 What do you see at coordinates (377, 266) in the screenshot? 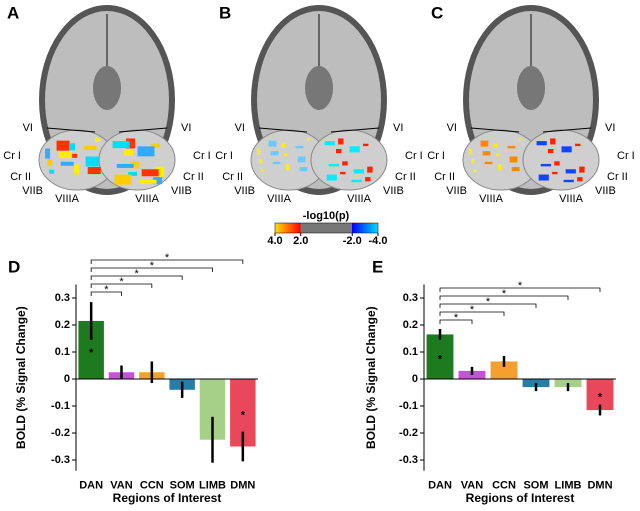
I see `panel-letter: E` at bounding box center [377, 266].